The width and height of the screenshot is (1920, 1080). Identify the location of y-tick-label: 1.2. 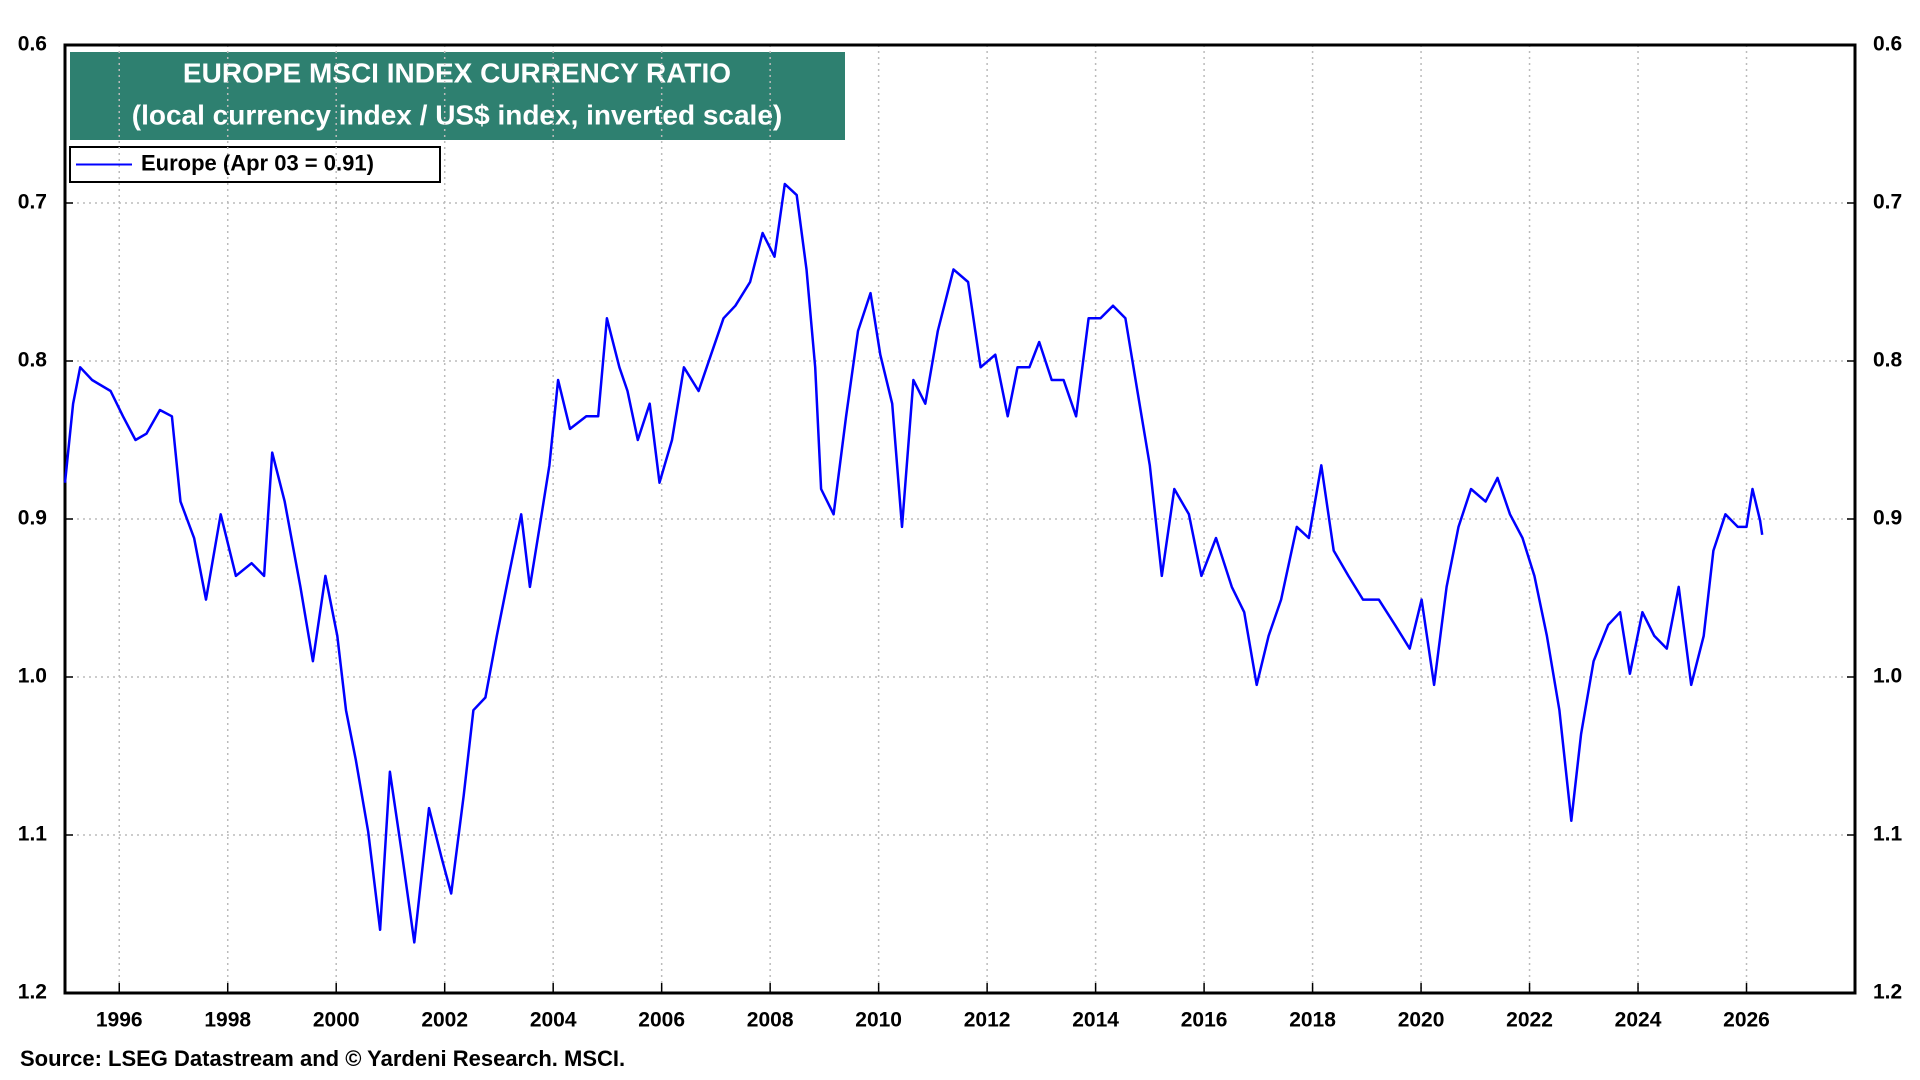
(32, 992).